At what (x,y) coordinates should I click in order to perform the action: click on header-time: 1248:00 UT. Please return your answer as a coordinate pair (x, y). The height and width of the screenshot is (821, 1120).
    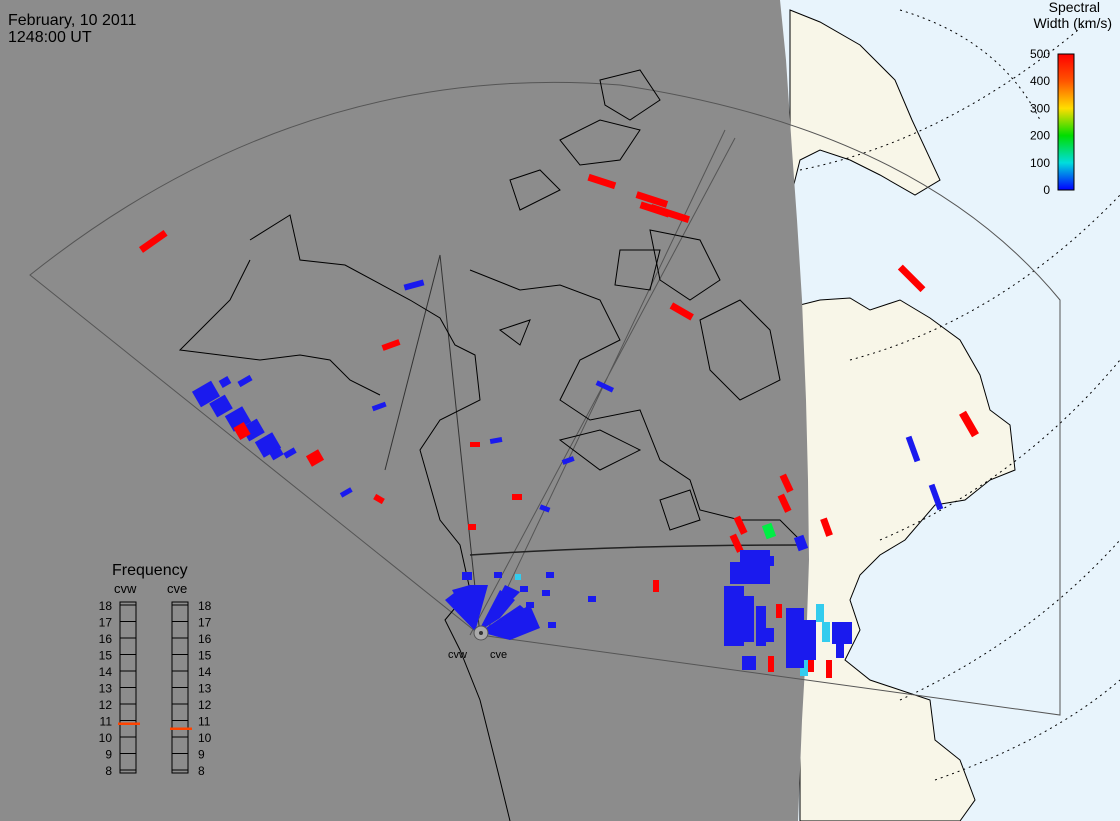
    Looking at the image, I should click on (50, 37).